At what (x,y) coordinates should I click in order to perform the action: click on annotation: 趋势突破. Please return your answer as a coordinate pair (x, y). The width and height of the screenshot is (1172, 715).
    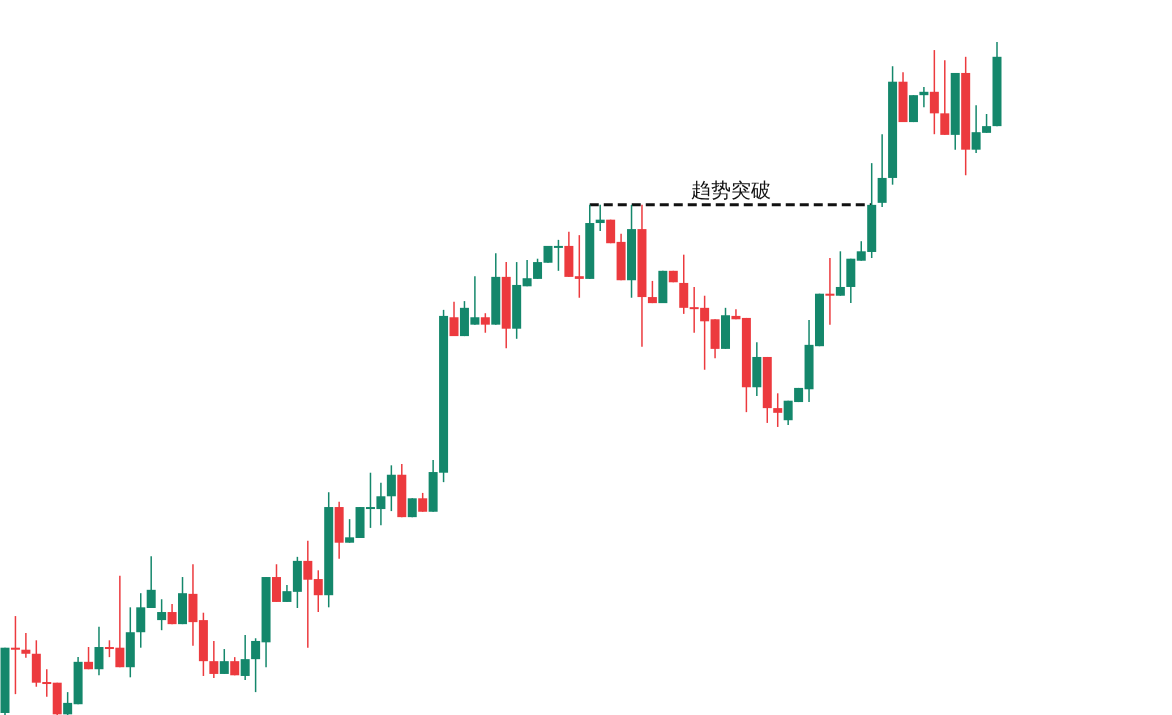
    Looking at the image, I should click on (730, 189).